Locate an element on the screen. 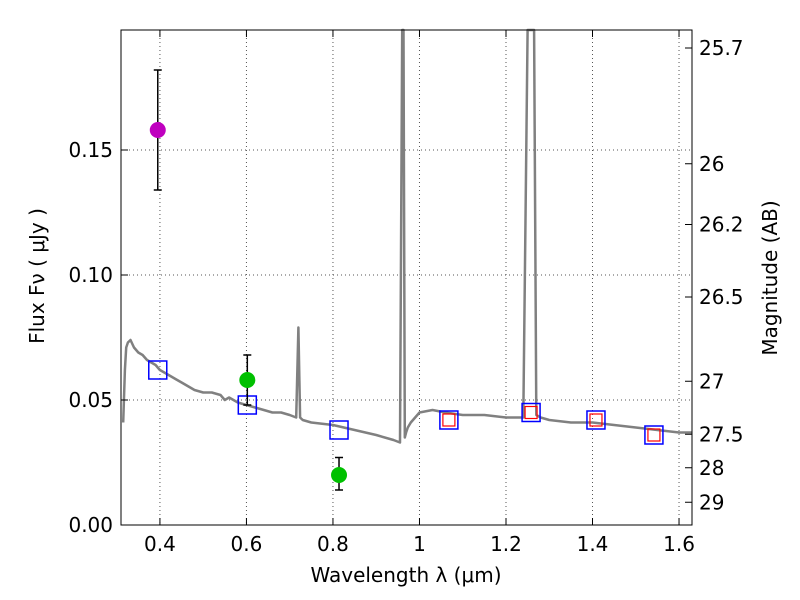 Image resolution: width=800 pixels, height=600 pixels. mag-tick-label: 27 is located at coordinates (711, 381).